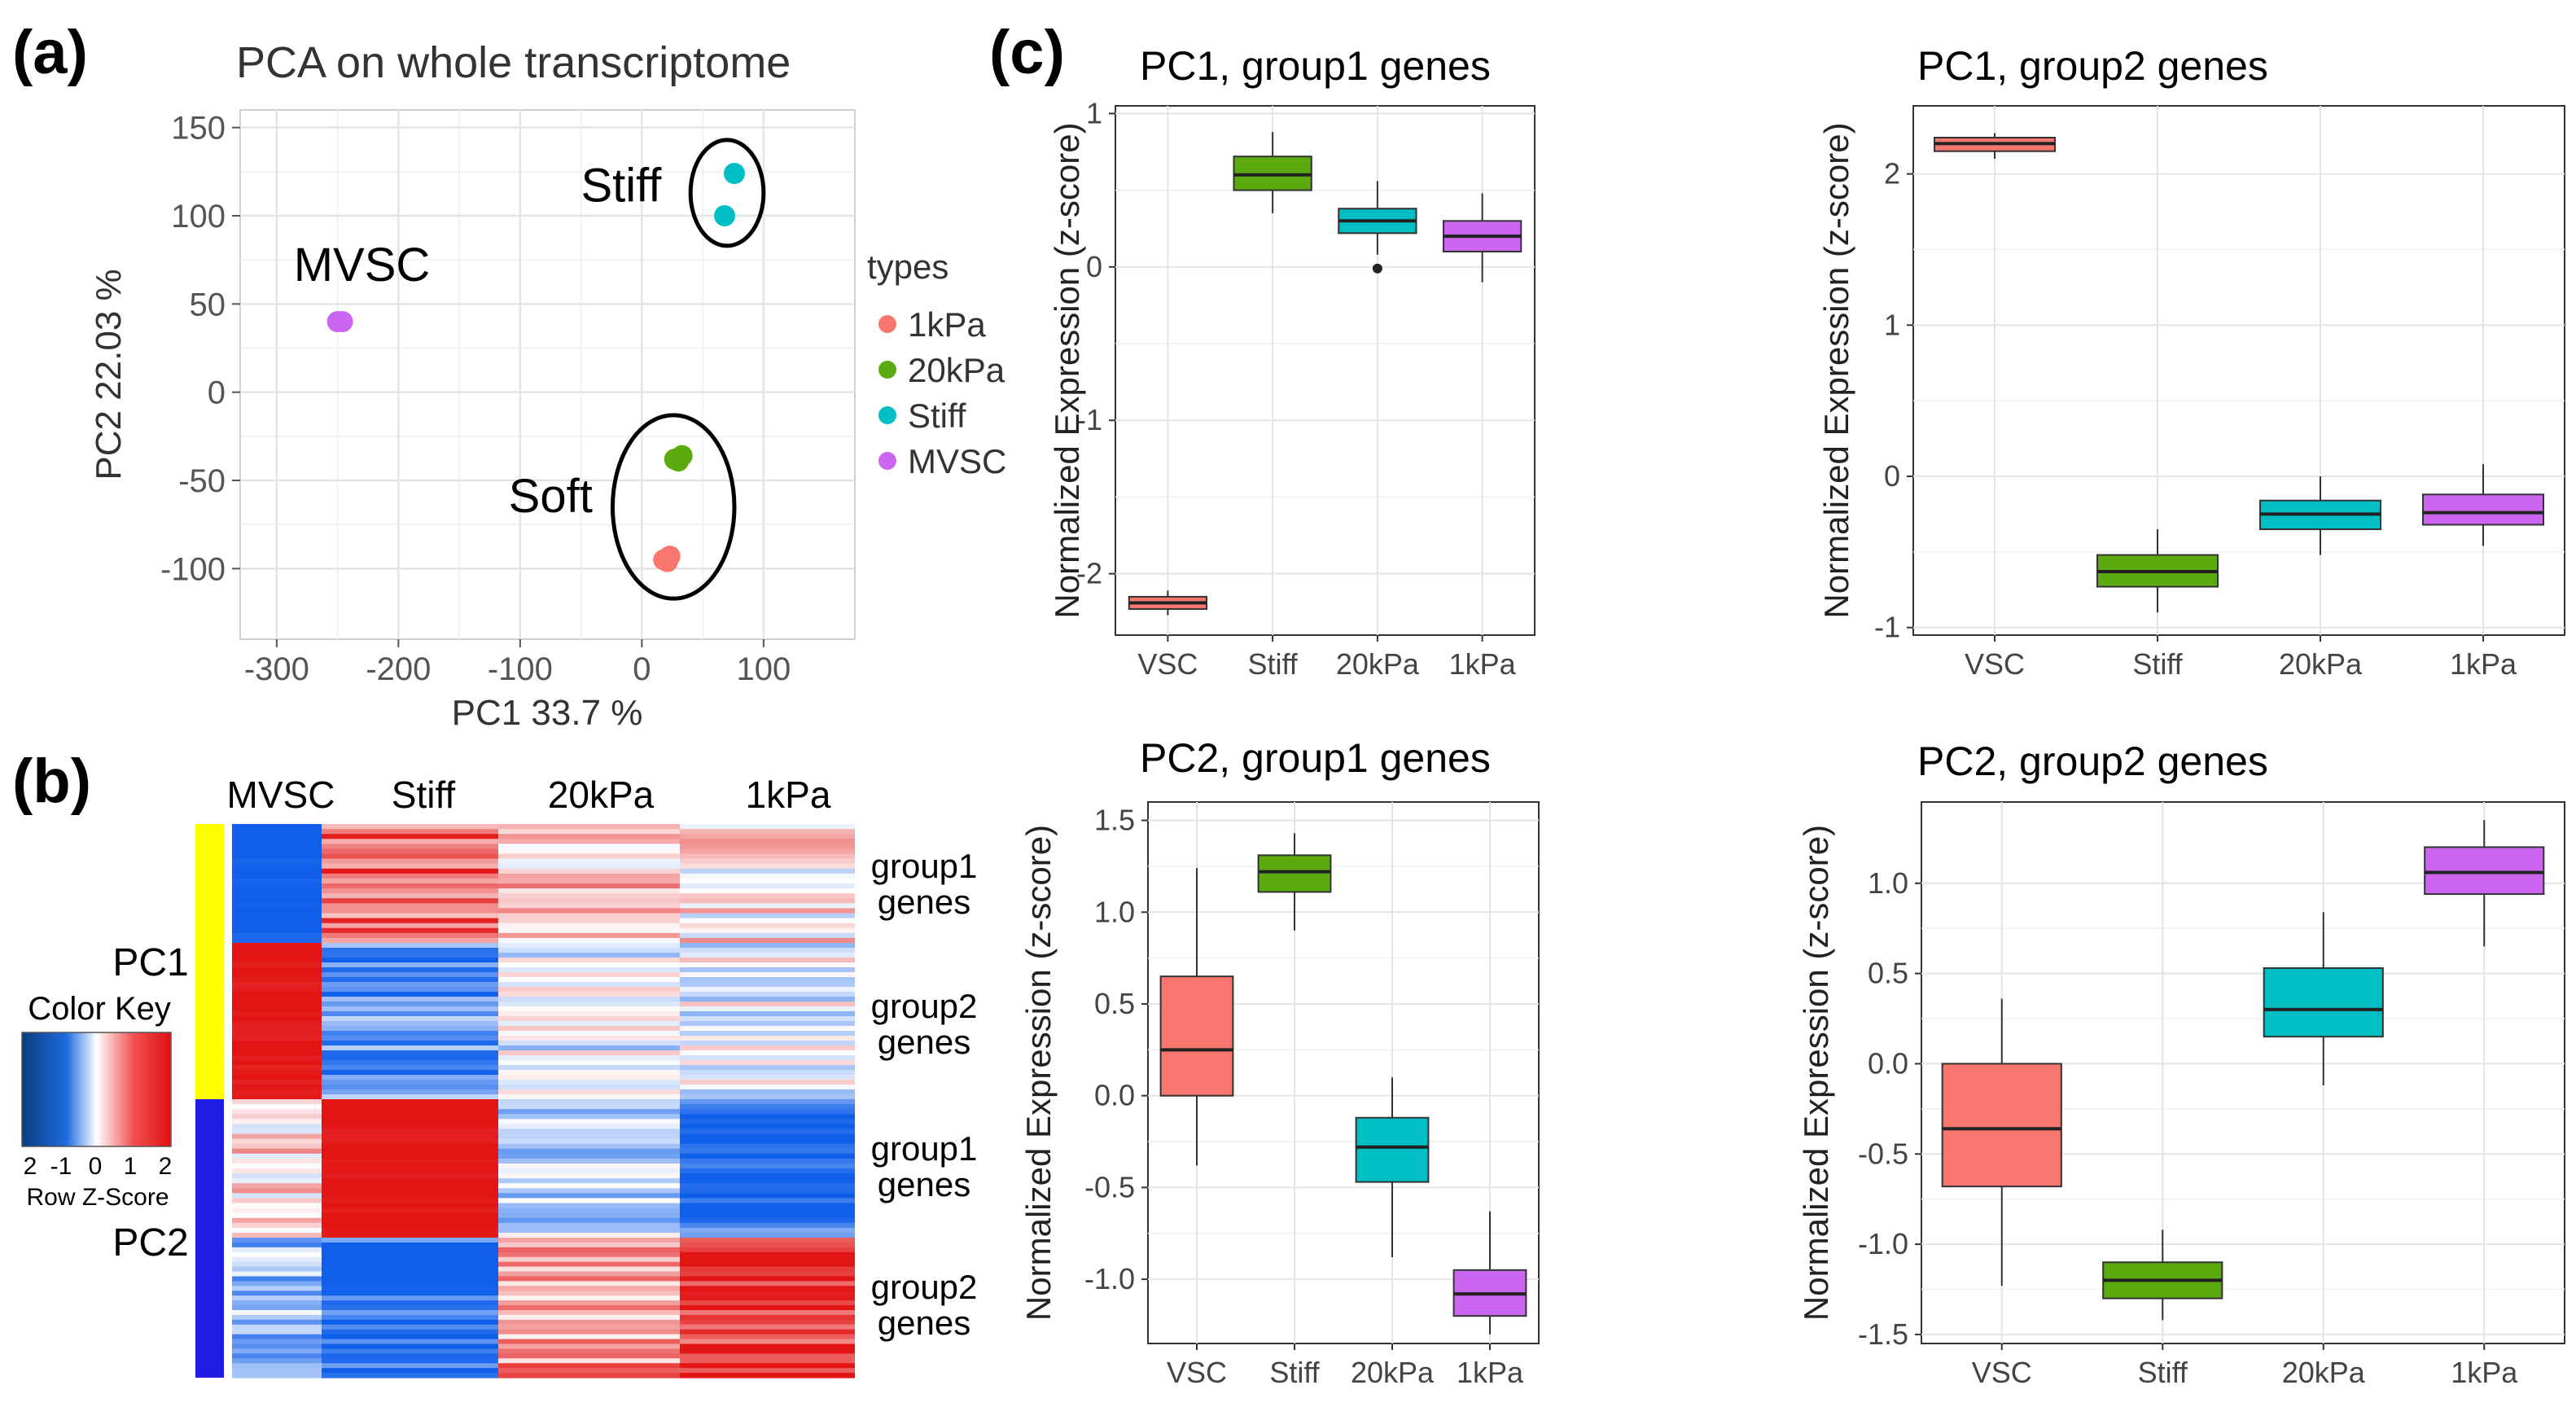  Describe the element at coordinates (476, 399) in the screenshot. I see `pca-tick-labels: -300 -200 -100 0 100 150 100 50 0 -50 -100` at that location.